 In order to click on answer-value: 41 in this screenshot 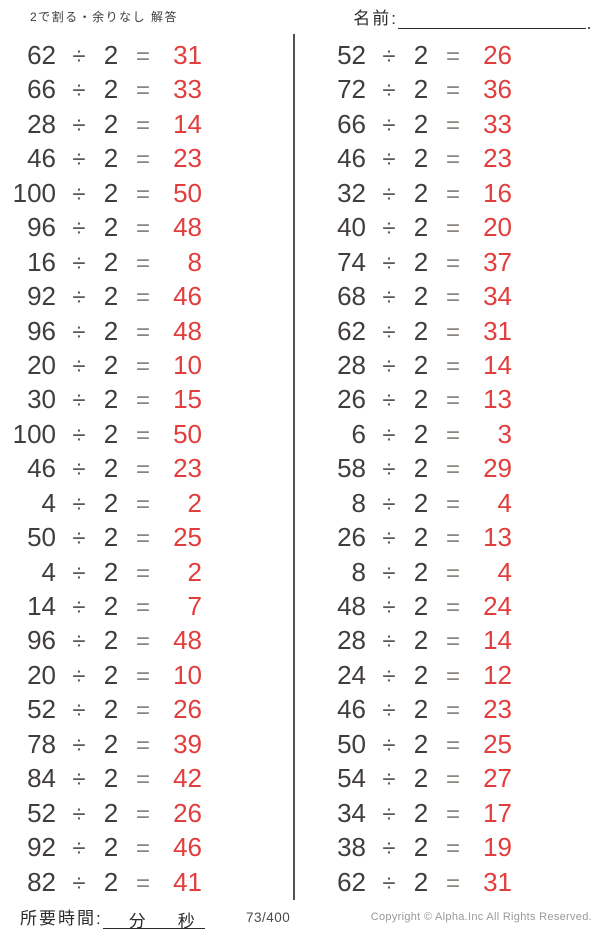, I will do `click(187, 881)`.